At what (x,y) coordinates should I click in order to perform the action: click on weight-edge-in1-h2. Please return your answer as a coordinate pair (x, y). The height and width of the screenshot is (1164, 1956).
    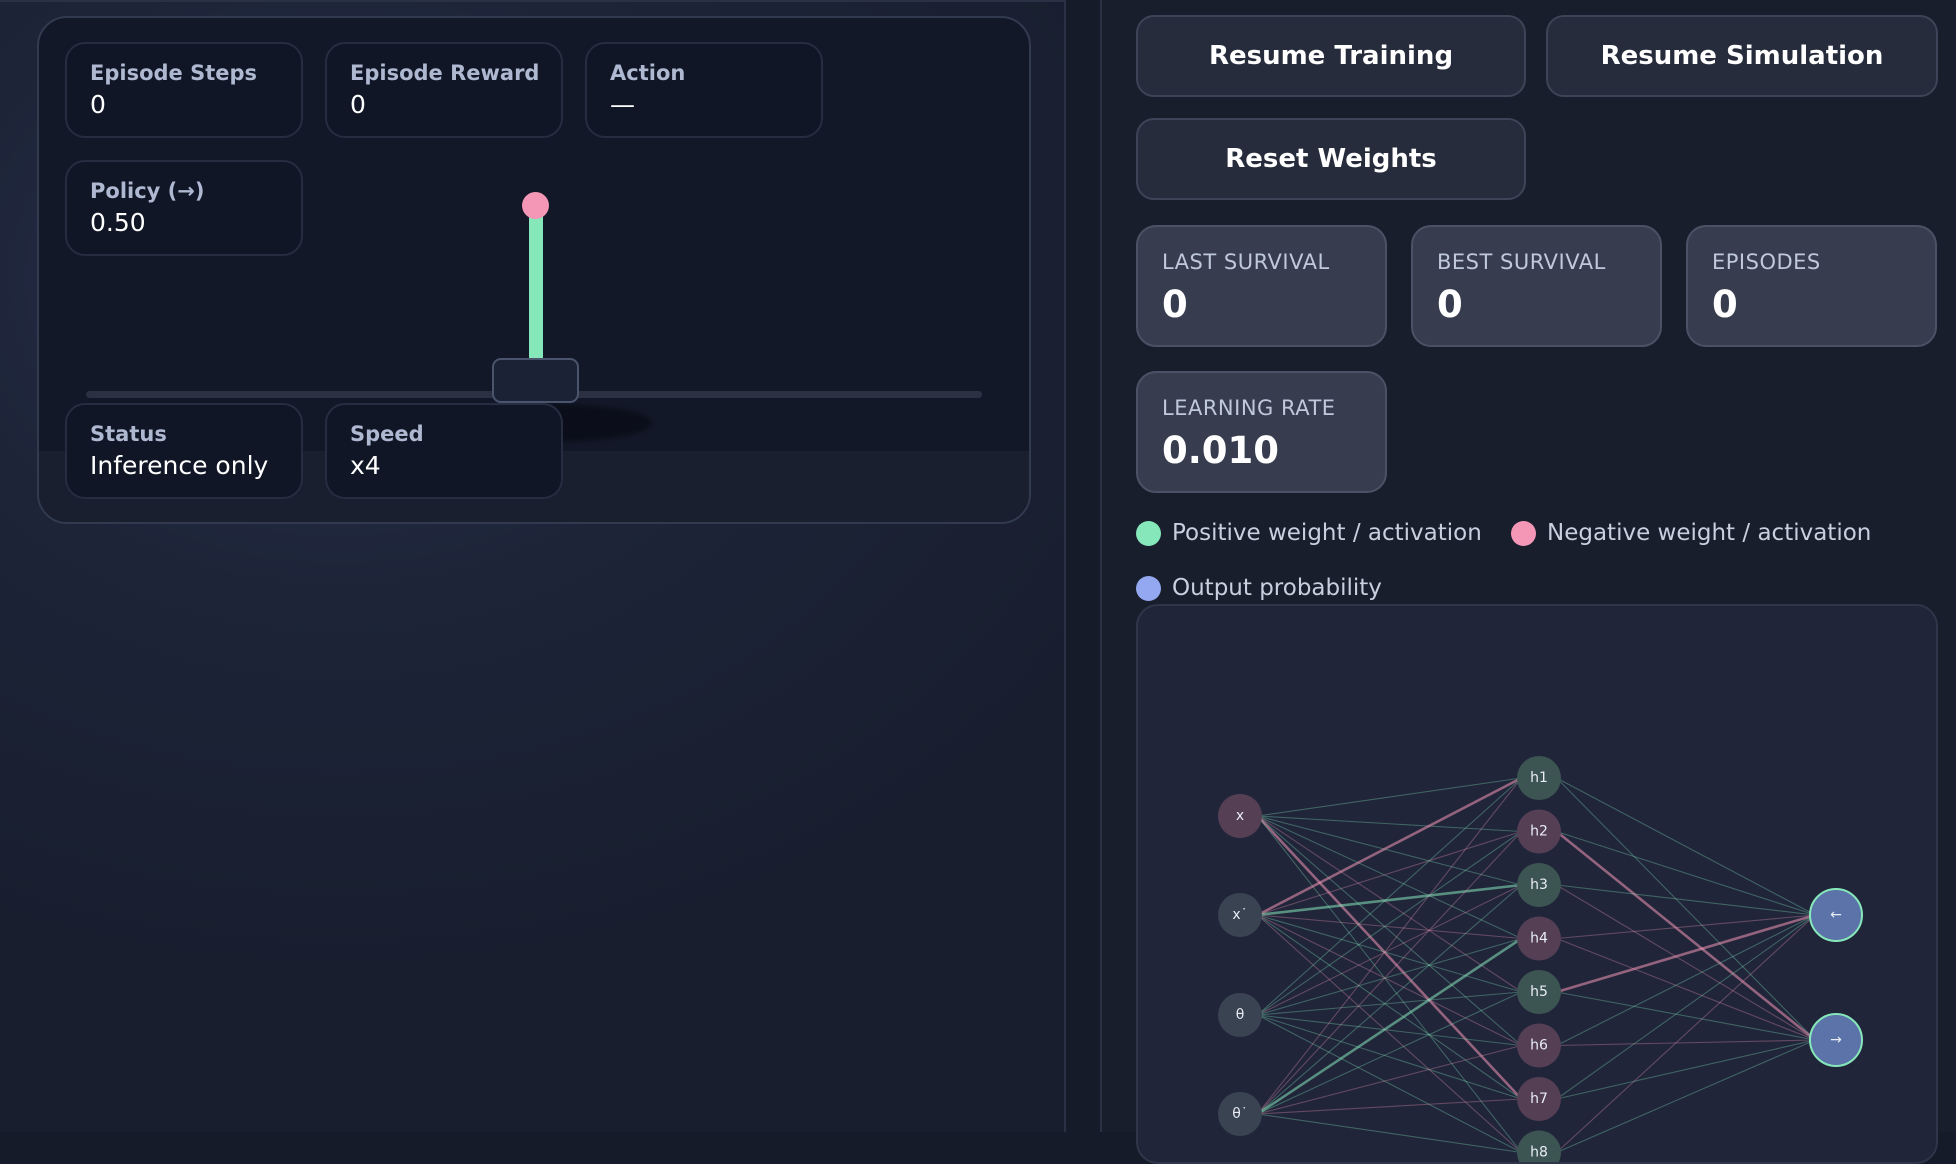
    Looking at the image, I should click on (1390, 900).